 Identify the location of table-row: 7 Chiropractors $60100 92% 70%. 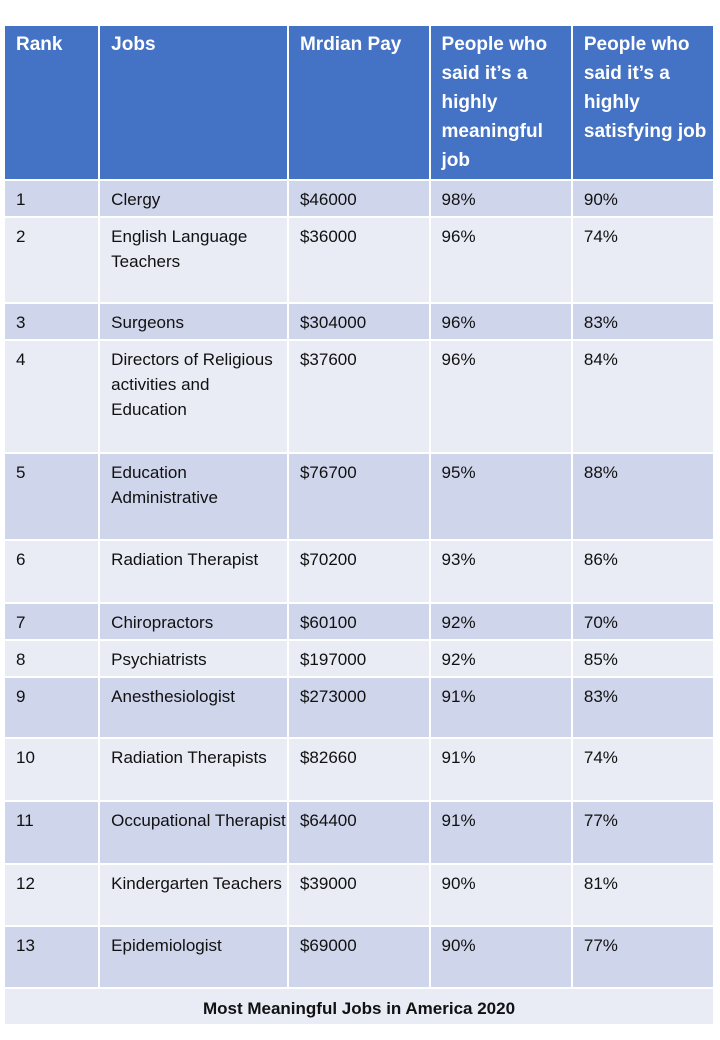
(359, 621).